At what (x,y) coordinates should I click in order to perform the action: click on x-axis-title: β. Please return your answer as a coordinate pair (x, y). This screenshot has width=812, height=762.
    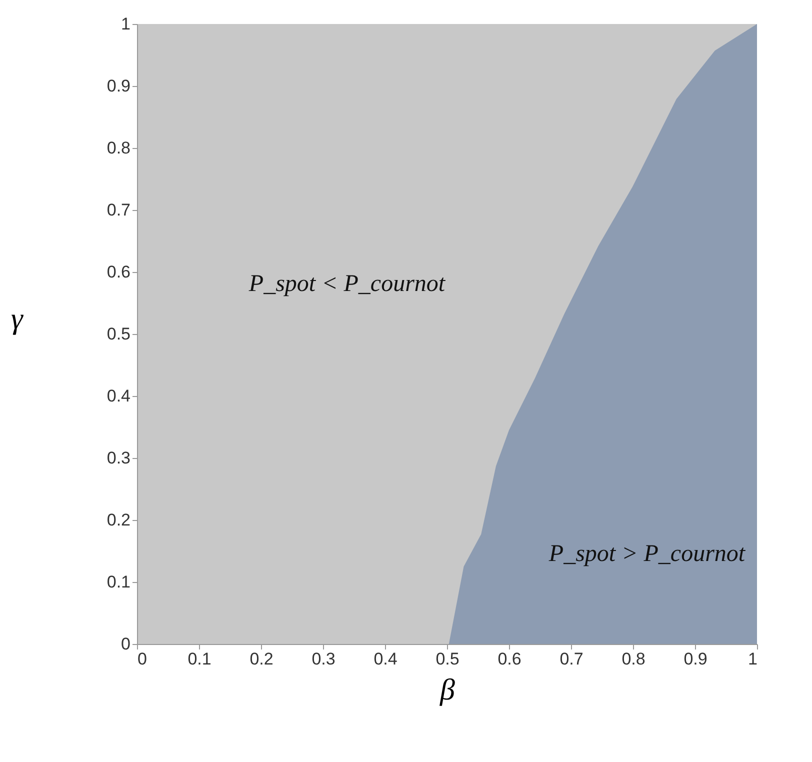
    Looking at the image, I should click on (447, 690).